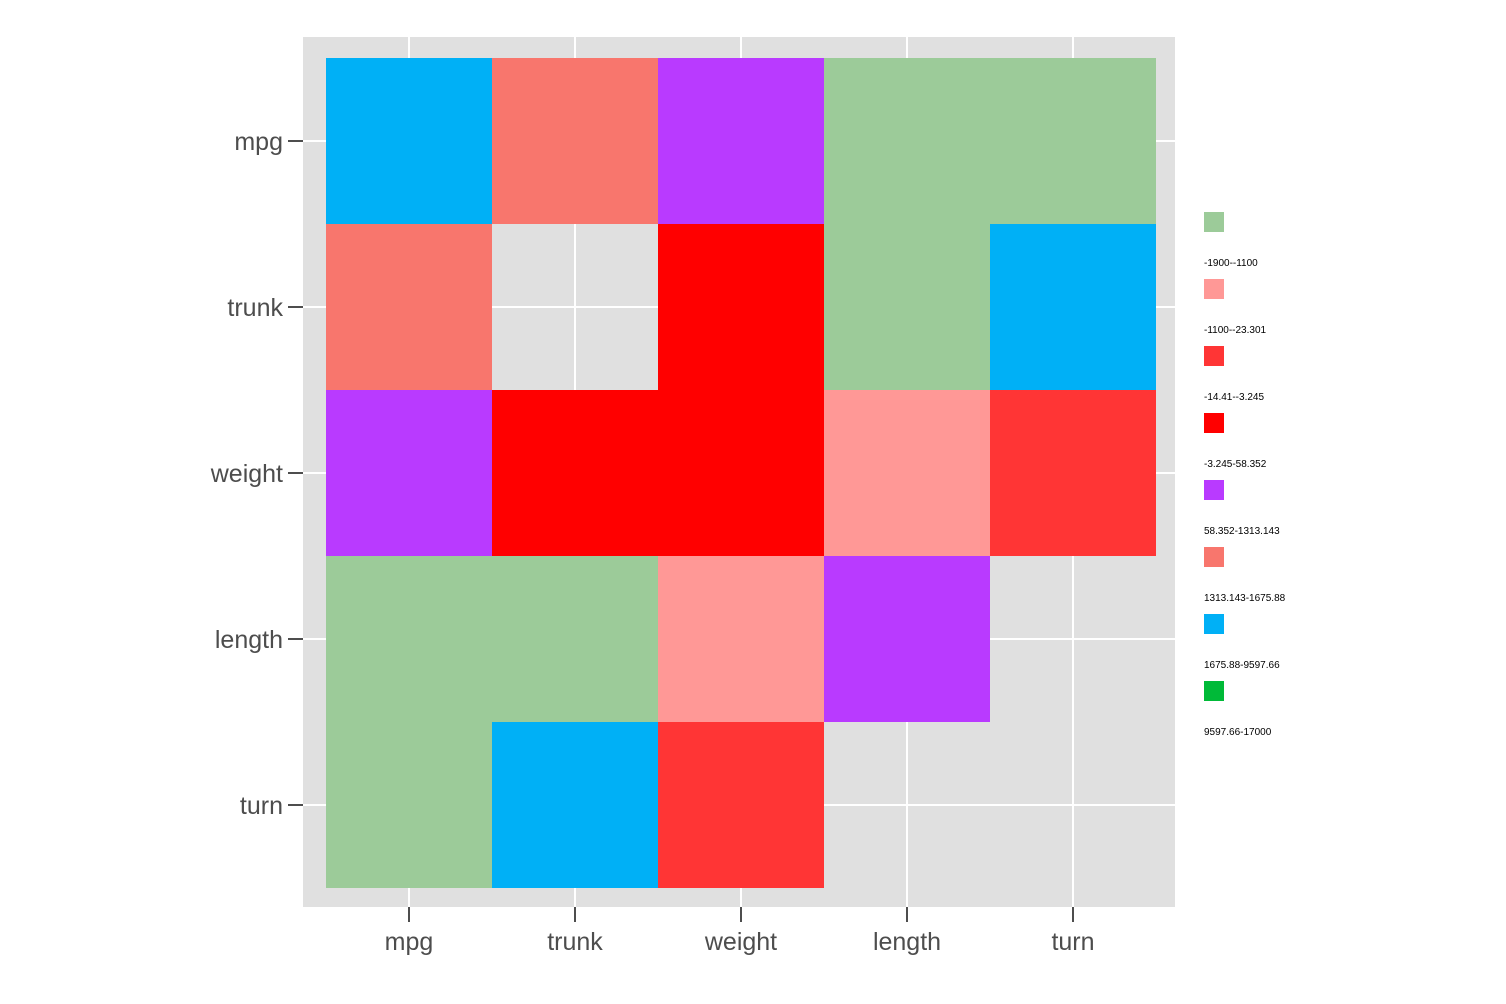 The height and width of the screenshot is (1004, 1506). Describe the element at coordinates (409, 639) in the screenshot. I see `heatmap-cell-length-mpg` at that location.